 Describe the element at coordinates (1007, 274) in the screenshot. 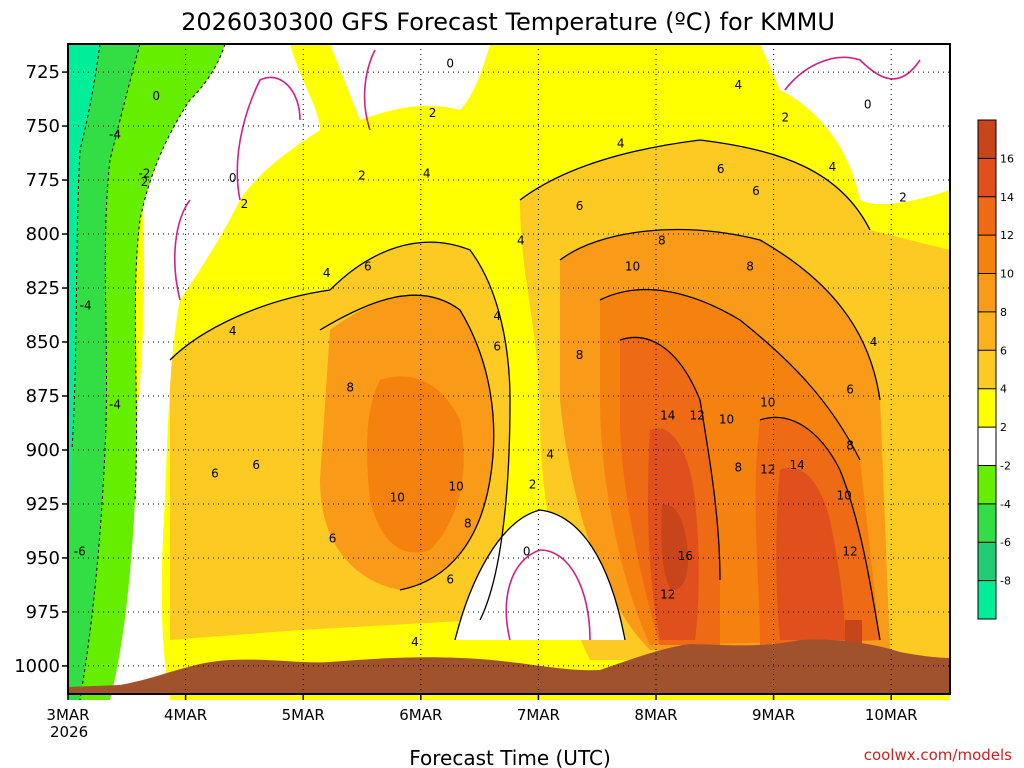

I see `colorbar-label: 10` at that location.